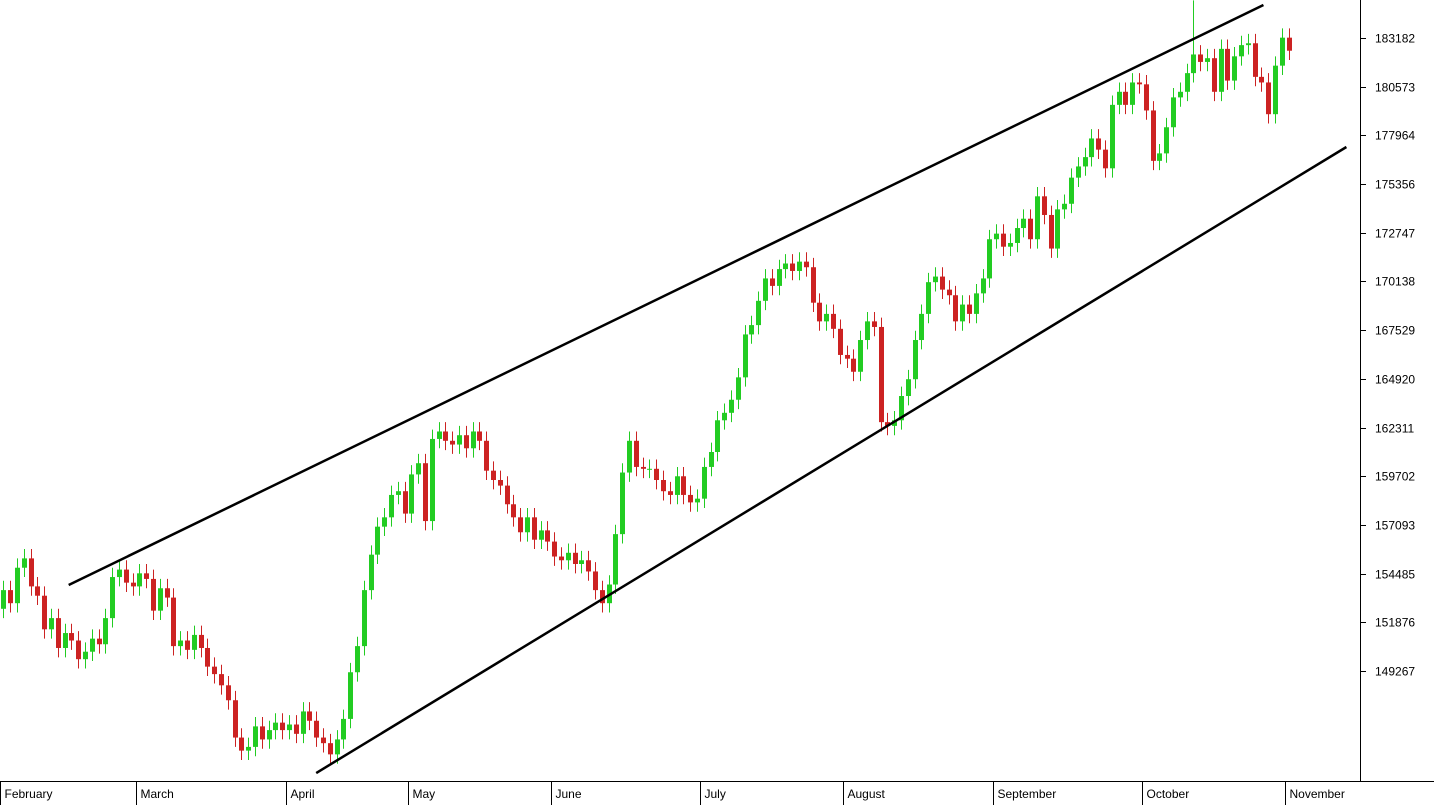 This screenshot has width=1434, height=805. I want to click on y-tick-label: 177964, so click(1395, 136).